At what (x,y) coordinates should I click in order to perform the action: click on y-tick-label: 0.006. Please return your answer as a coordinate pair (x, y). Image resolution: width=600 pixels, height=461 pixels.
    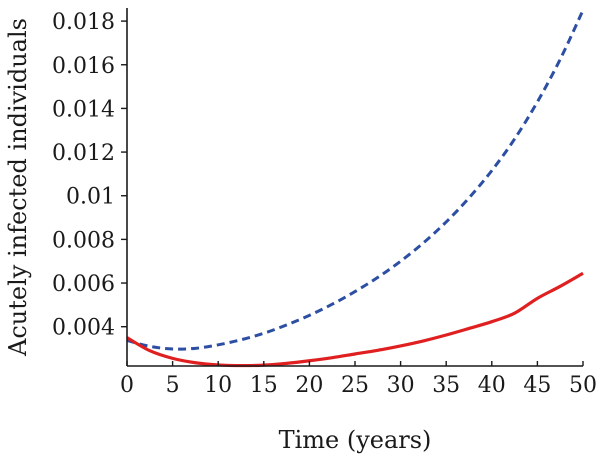
    Looking at the image, I should click on (83, 284).